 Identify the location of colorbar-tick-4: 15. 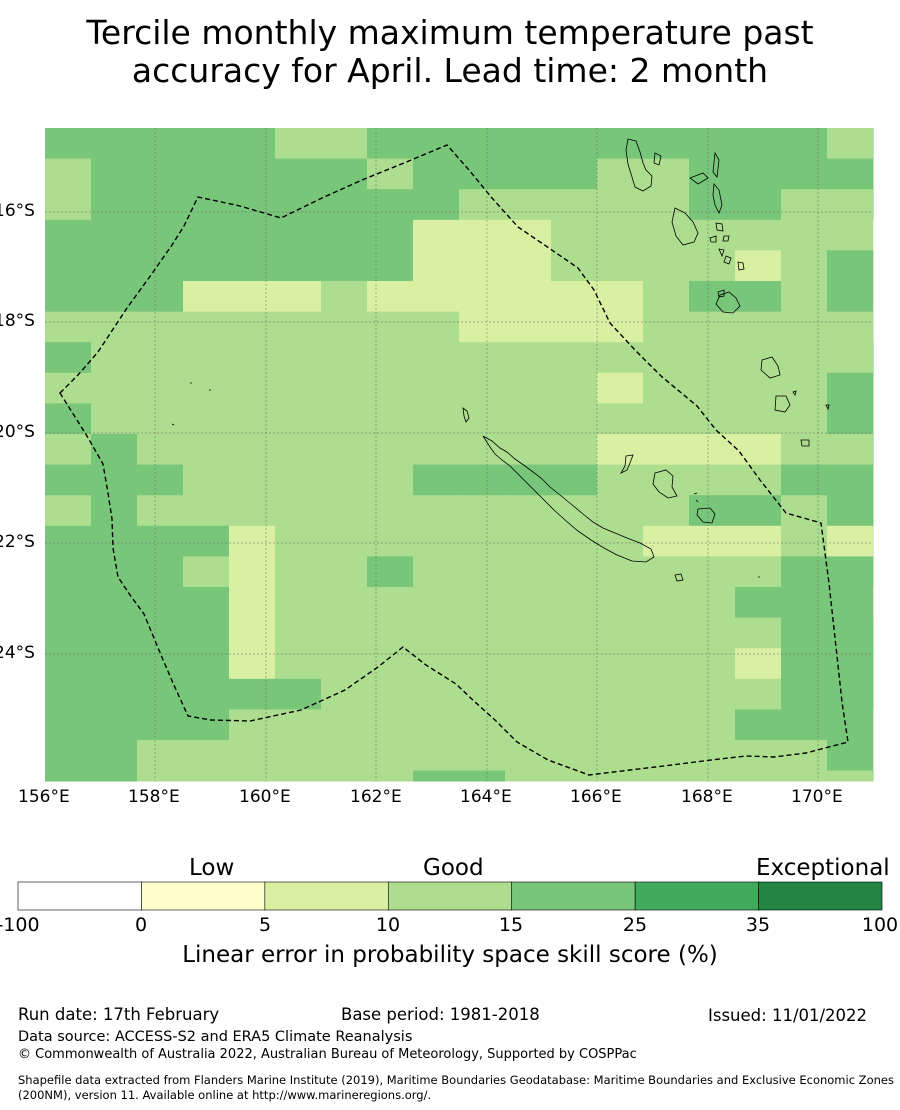
(511, 925).